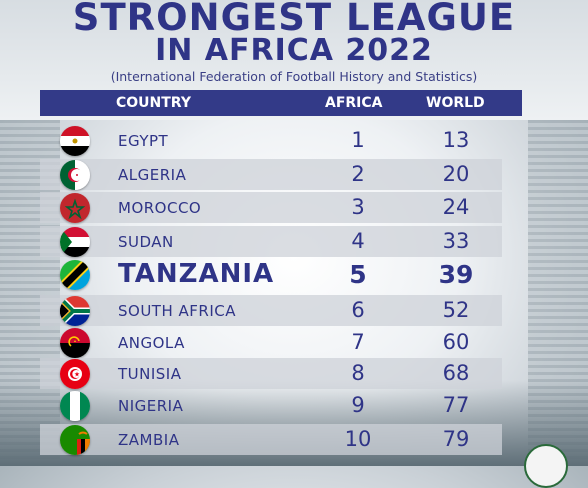  I want to click on africa-rank: 9, so click(358, 405).